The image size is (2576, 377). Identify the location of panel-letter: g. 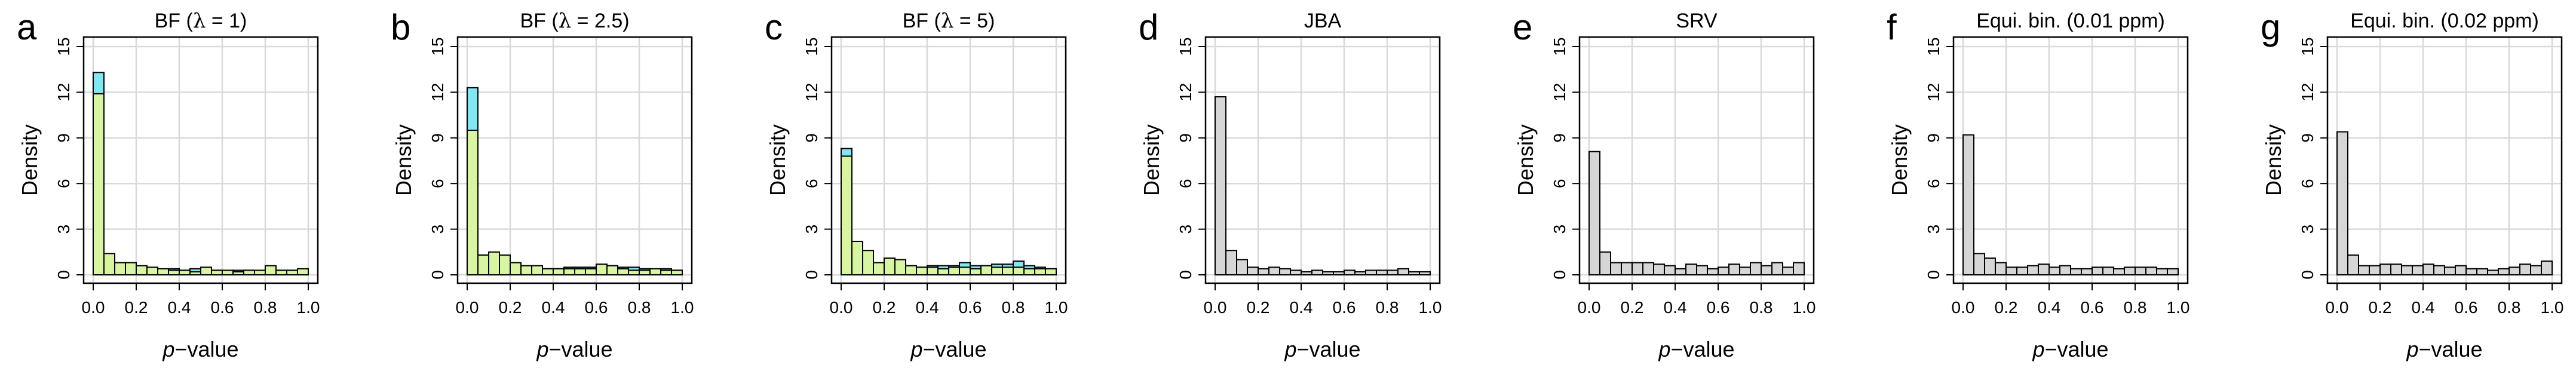
(2270, 27).